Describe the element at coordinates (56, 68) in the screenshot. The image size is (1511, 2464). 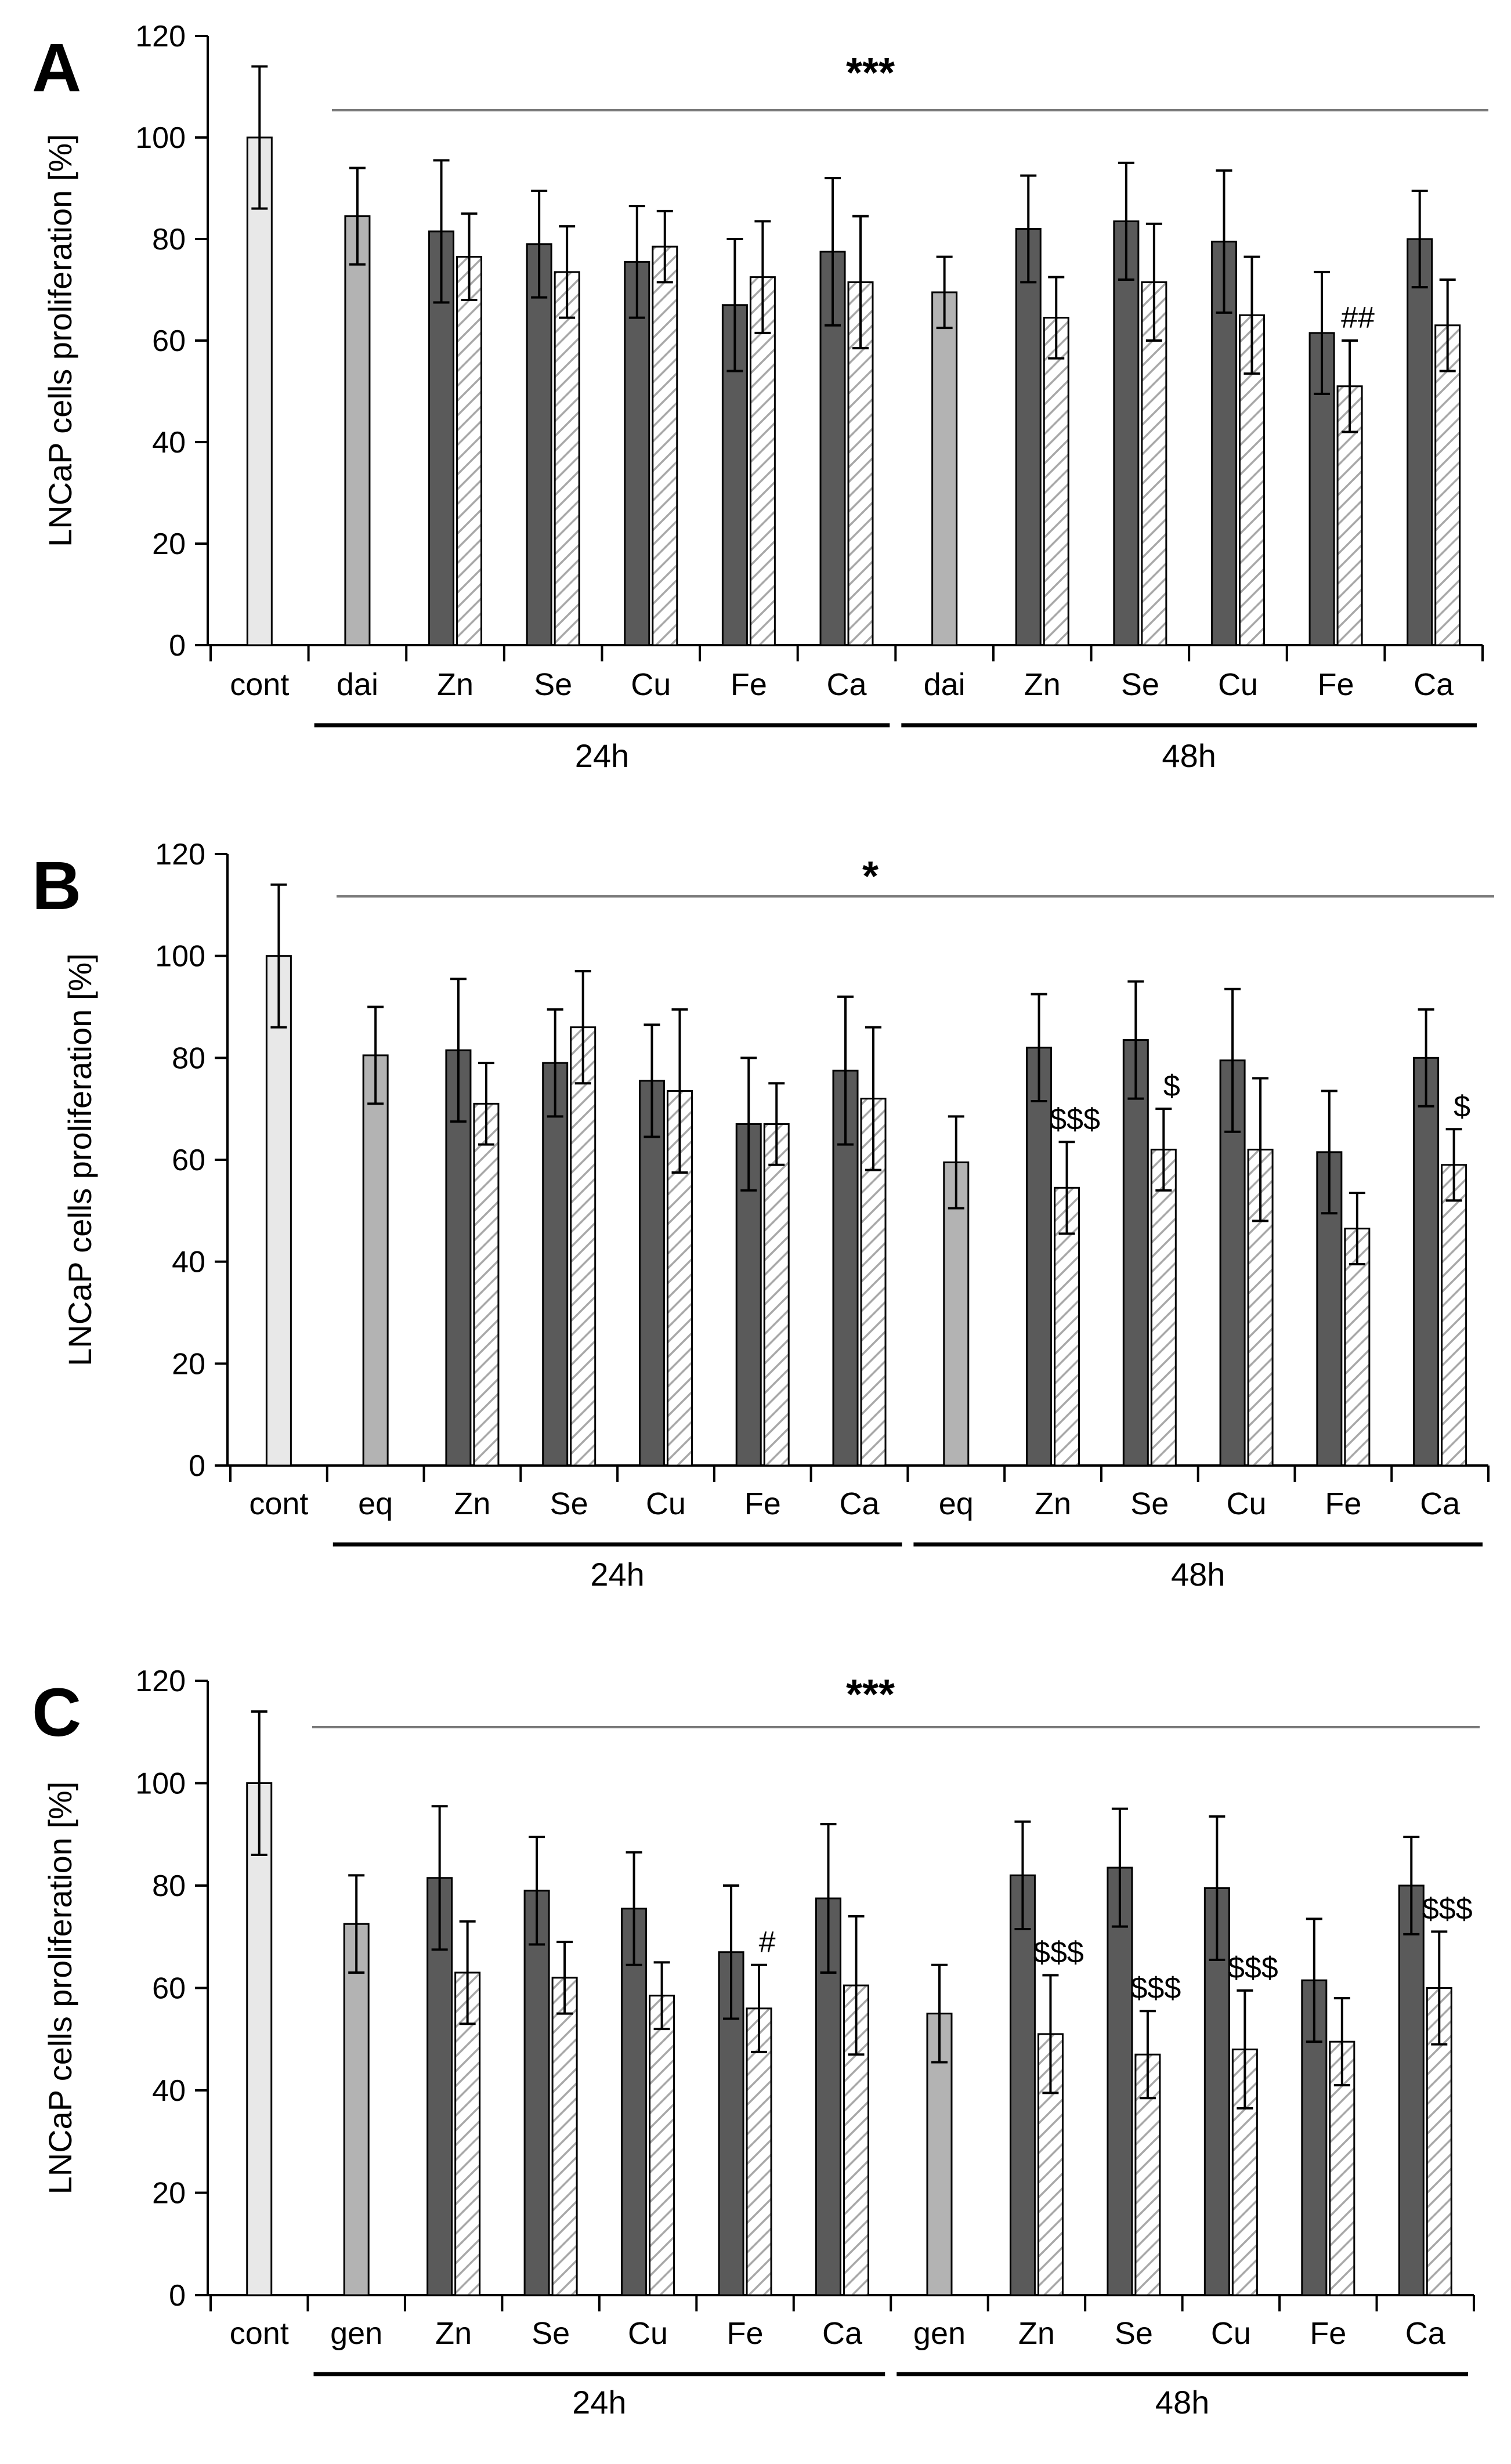
I see `panel-label: A` at that location.